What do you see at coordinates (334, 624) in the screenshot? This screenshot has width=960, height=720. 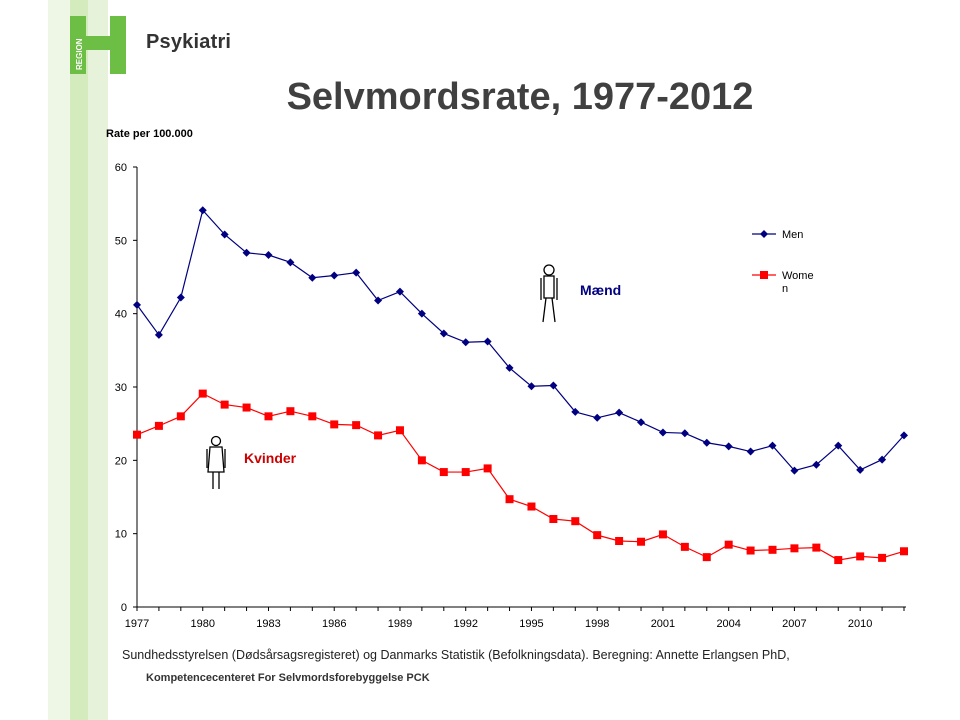 I see `x-tick-label: 1986` at bounding box center [334, 624].